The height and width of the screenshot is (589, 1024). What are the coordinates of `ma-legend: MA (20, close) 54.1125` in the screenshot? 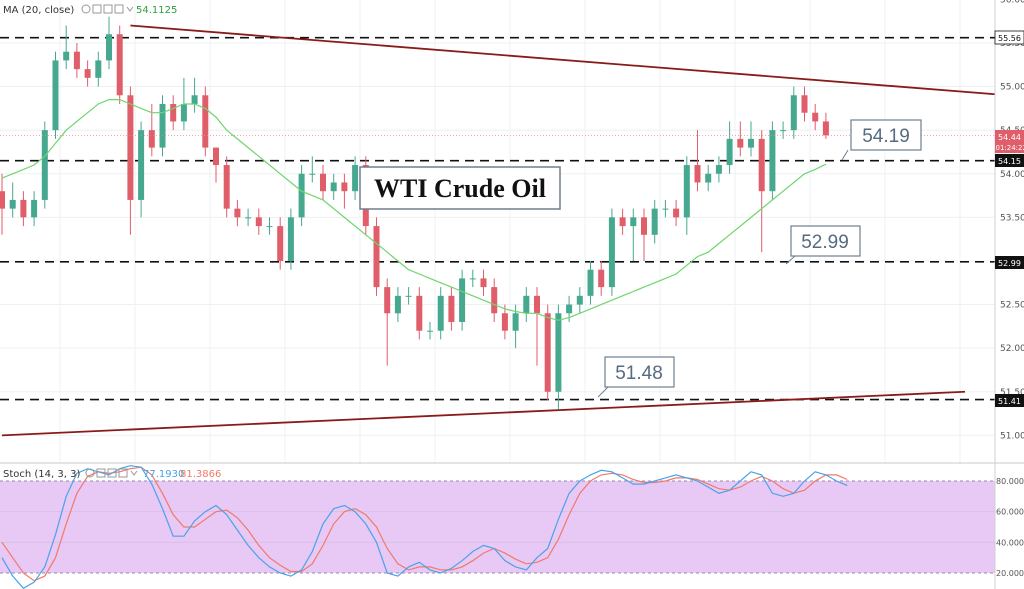 It's located at (90, 10).